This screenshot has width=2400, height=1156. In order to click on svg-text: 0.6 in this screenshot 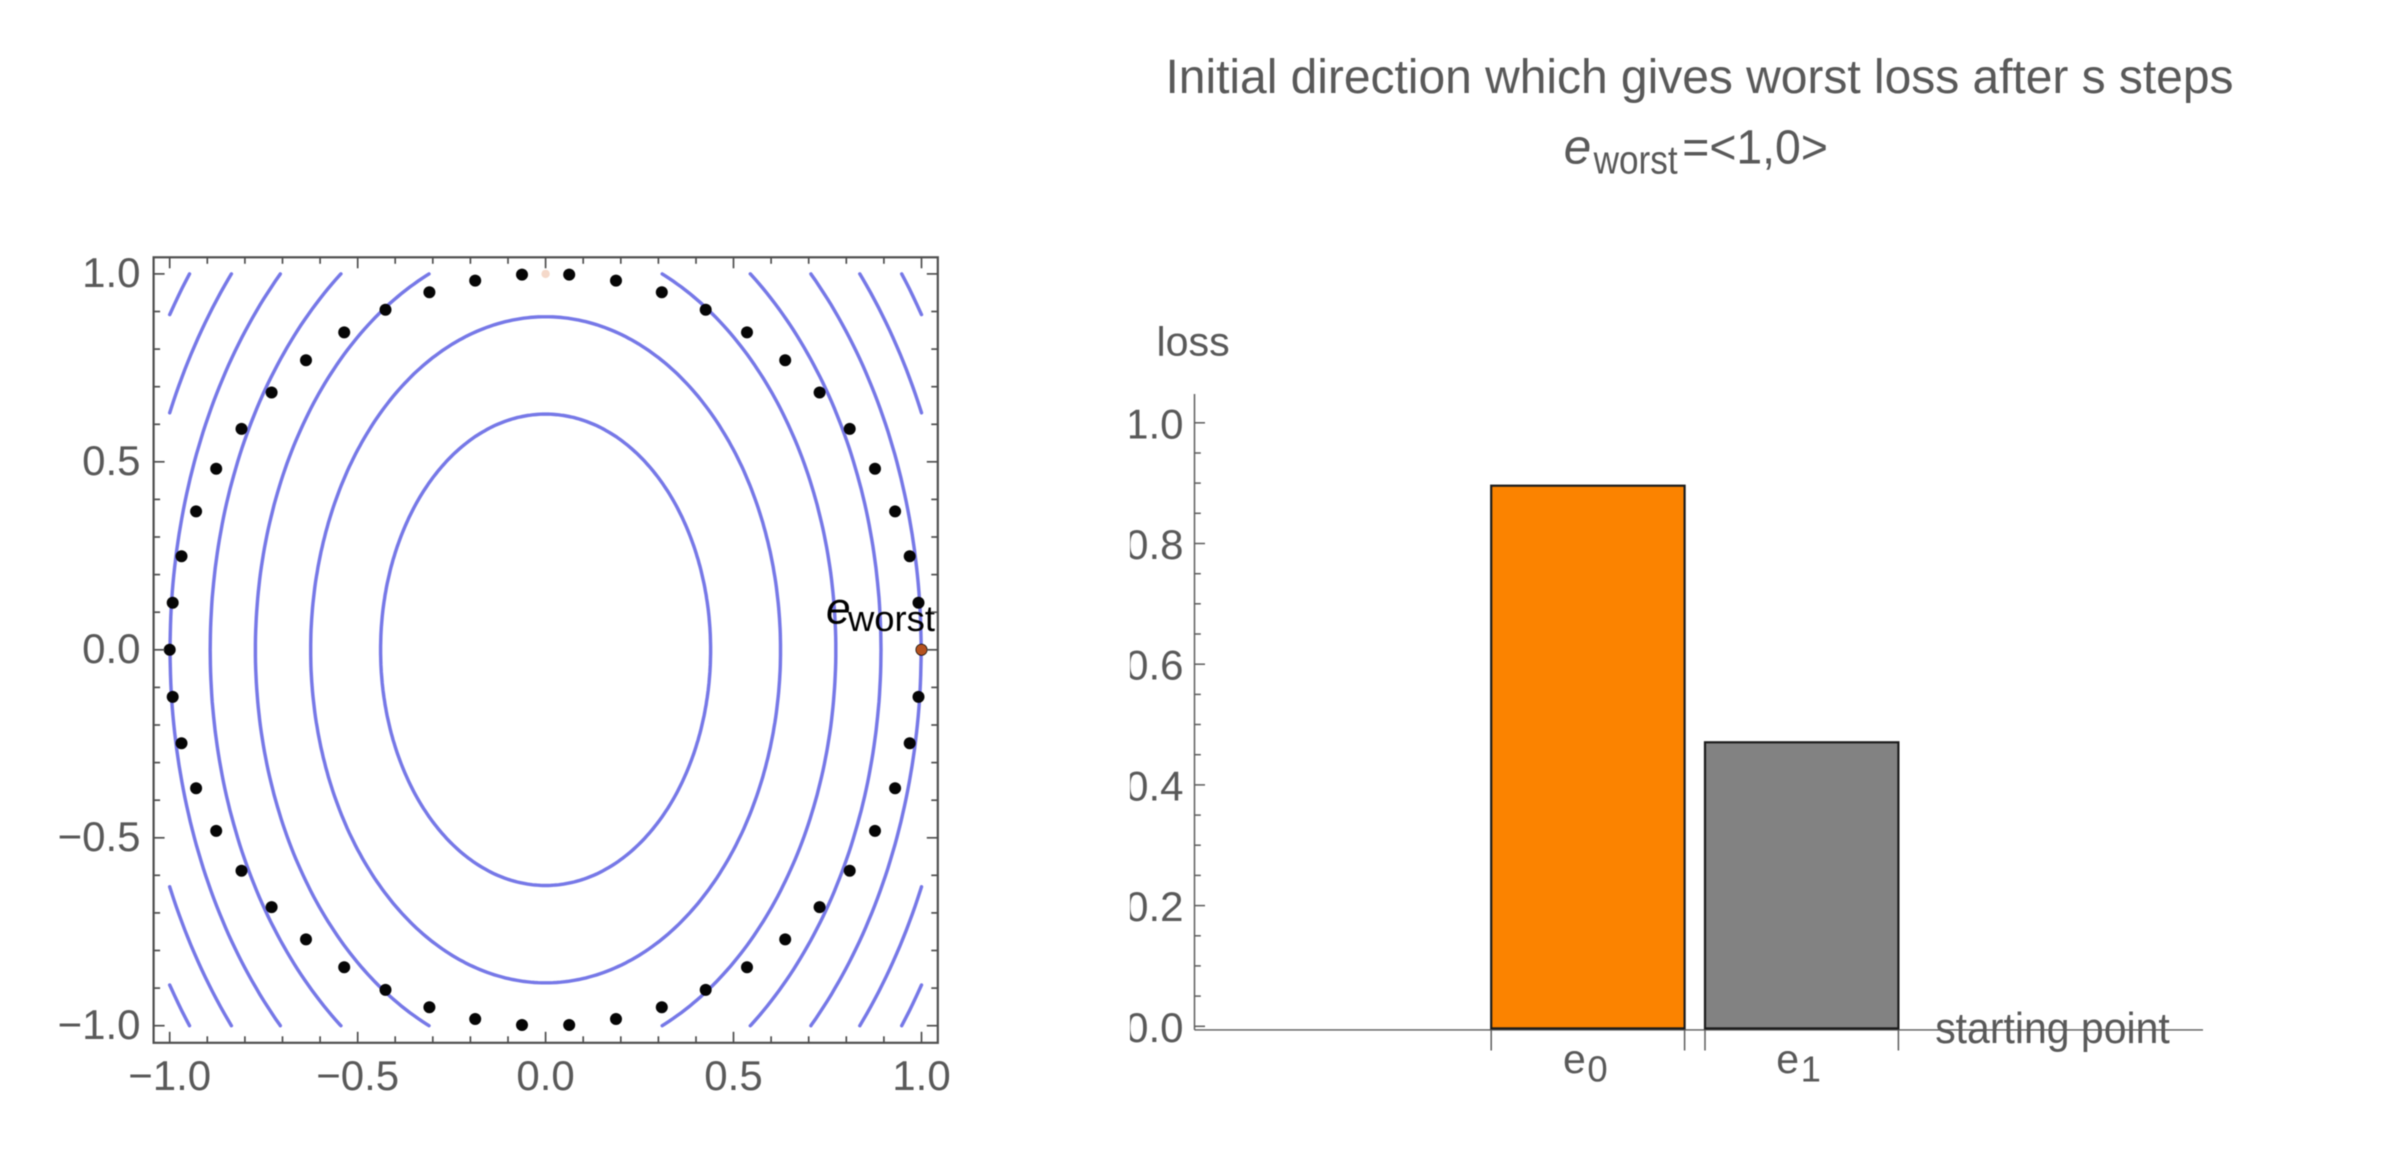, I will do `click(1154, 665)`.